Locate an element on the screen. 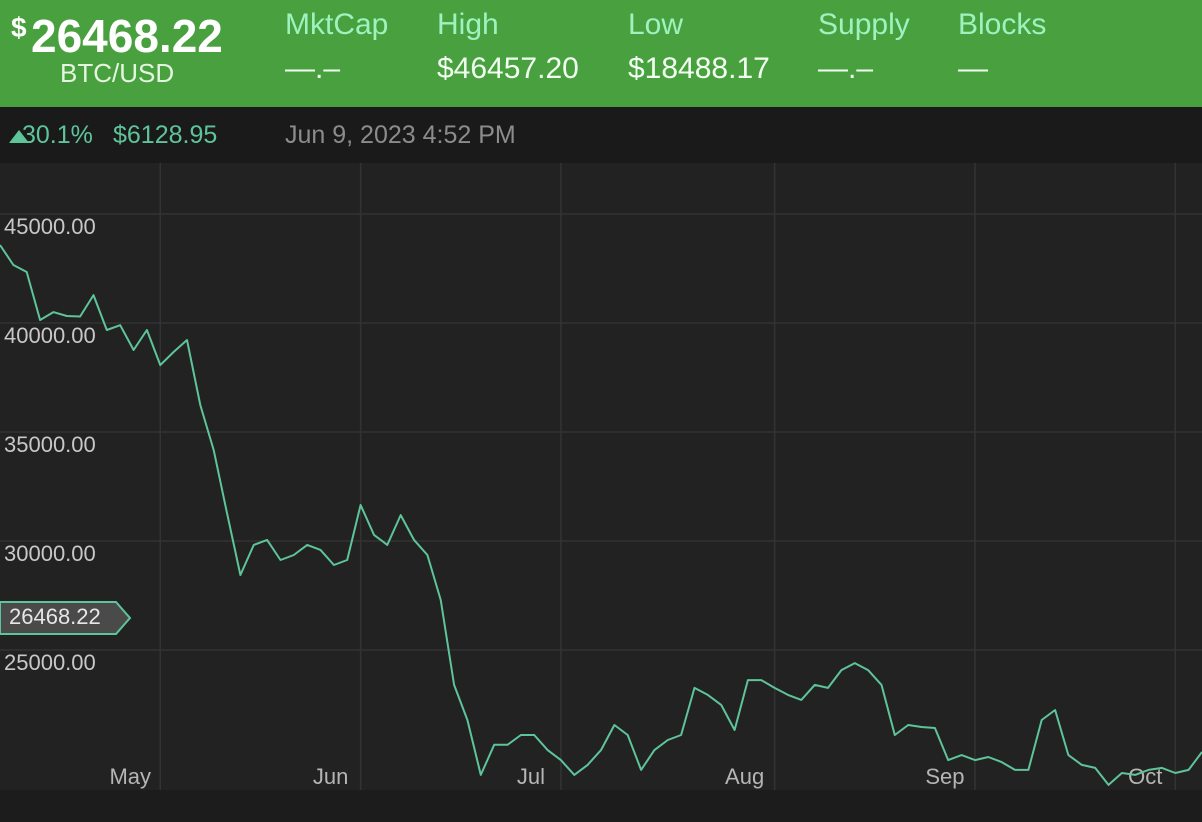  stat-label: High is located at coordinates (468, 24).